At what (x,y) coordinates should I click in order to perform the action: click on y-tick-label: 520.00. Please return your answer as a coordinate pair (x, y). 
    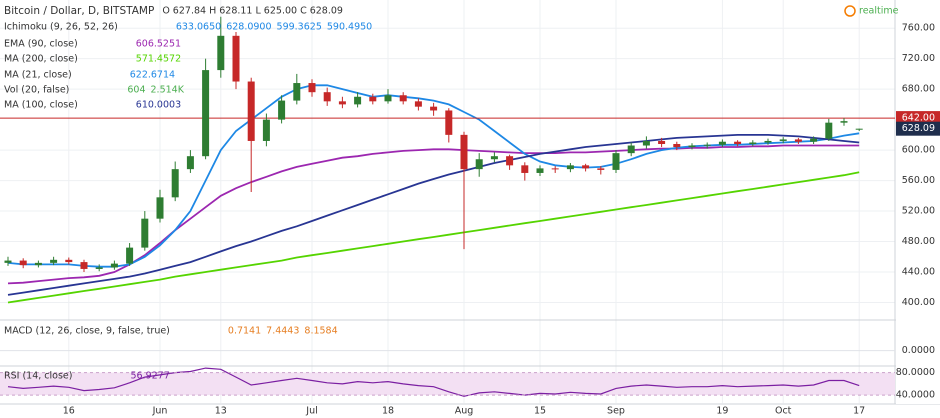
    Looking at the image, I should click on (918, 211).